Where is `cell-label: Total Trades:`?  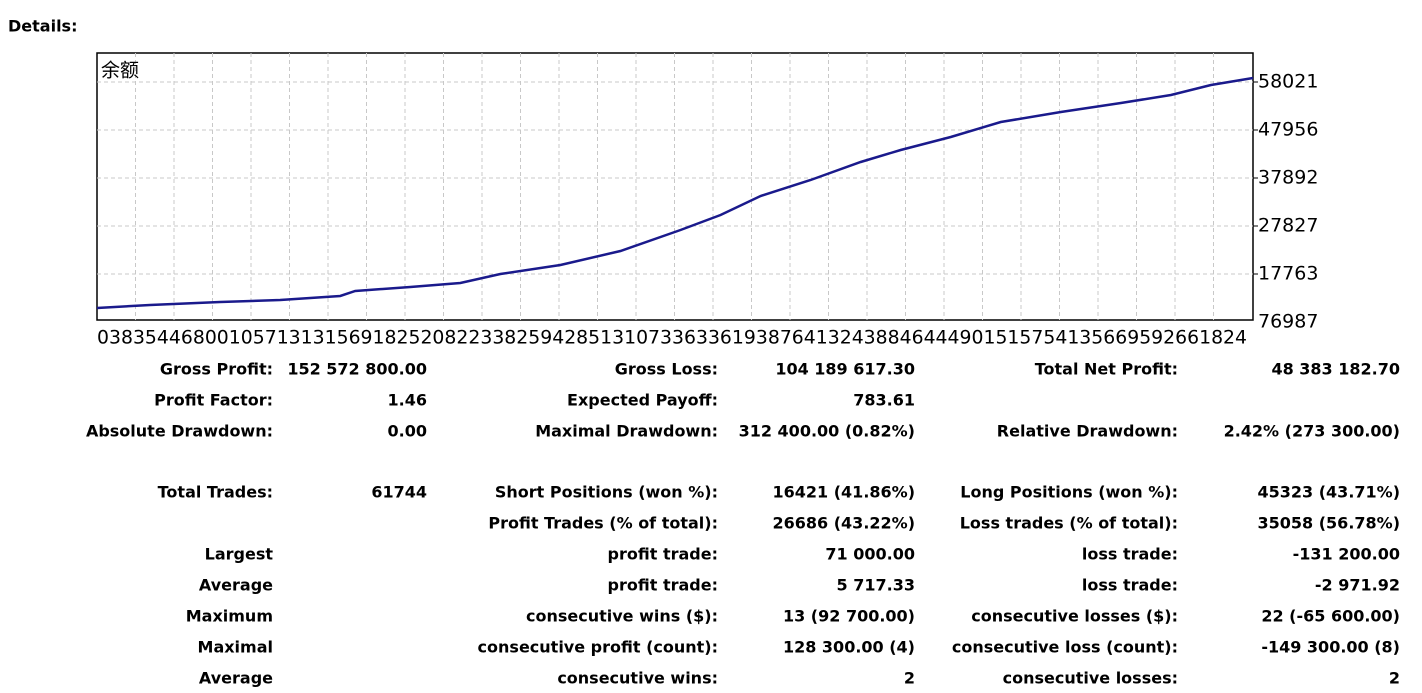 cell-label: Total Trades: is located at coordinates (215, 492).